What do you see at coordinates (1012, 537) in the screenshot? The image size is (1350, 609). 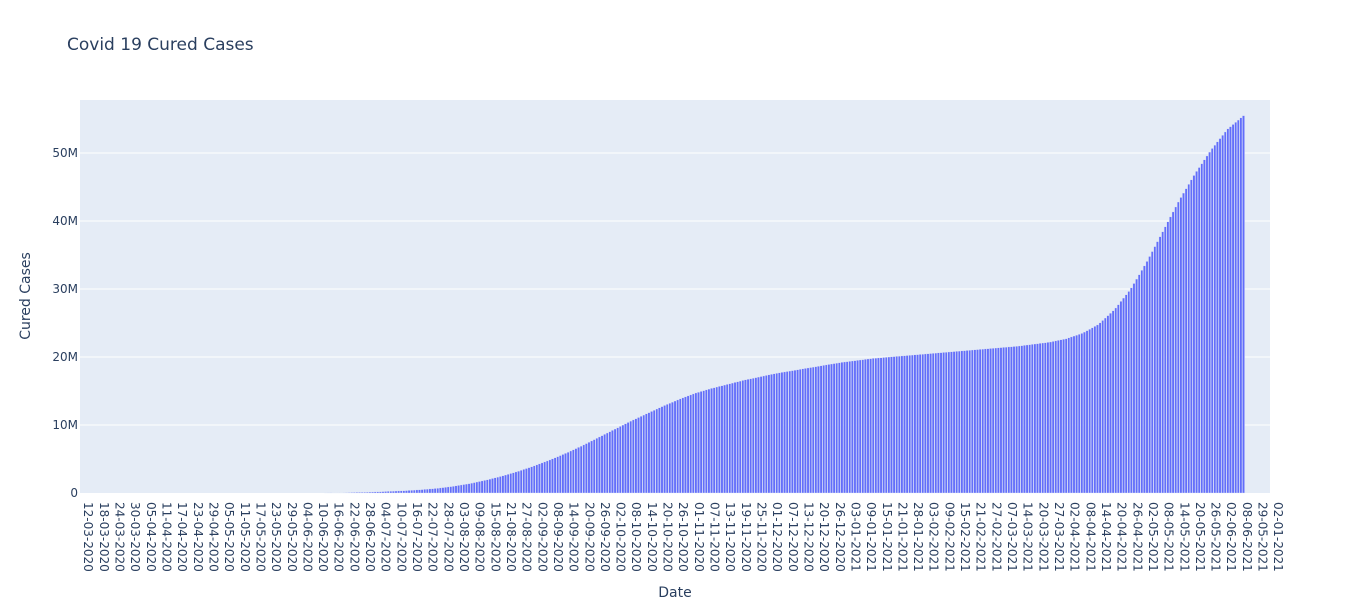 I see `x-tick-label: 07-03-2021` at bounding box center [1012, 537].